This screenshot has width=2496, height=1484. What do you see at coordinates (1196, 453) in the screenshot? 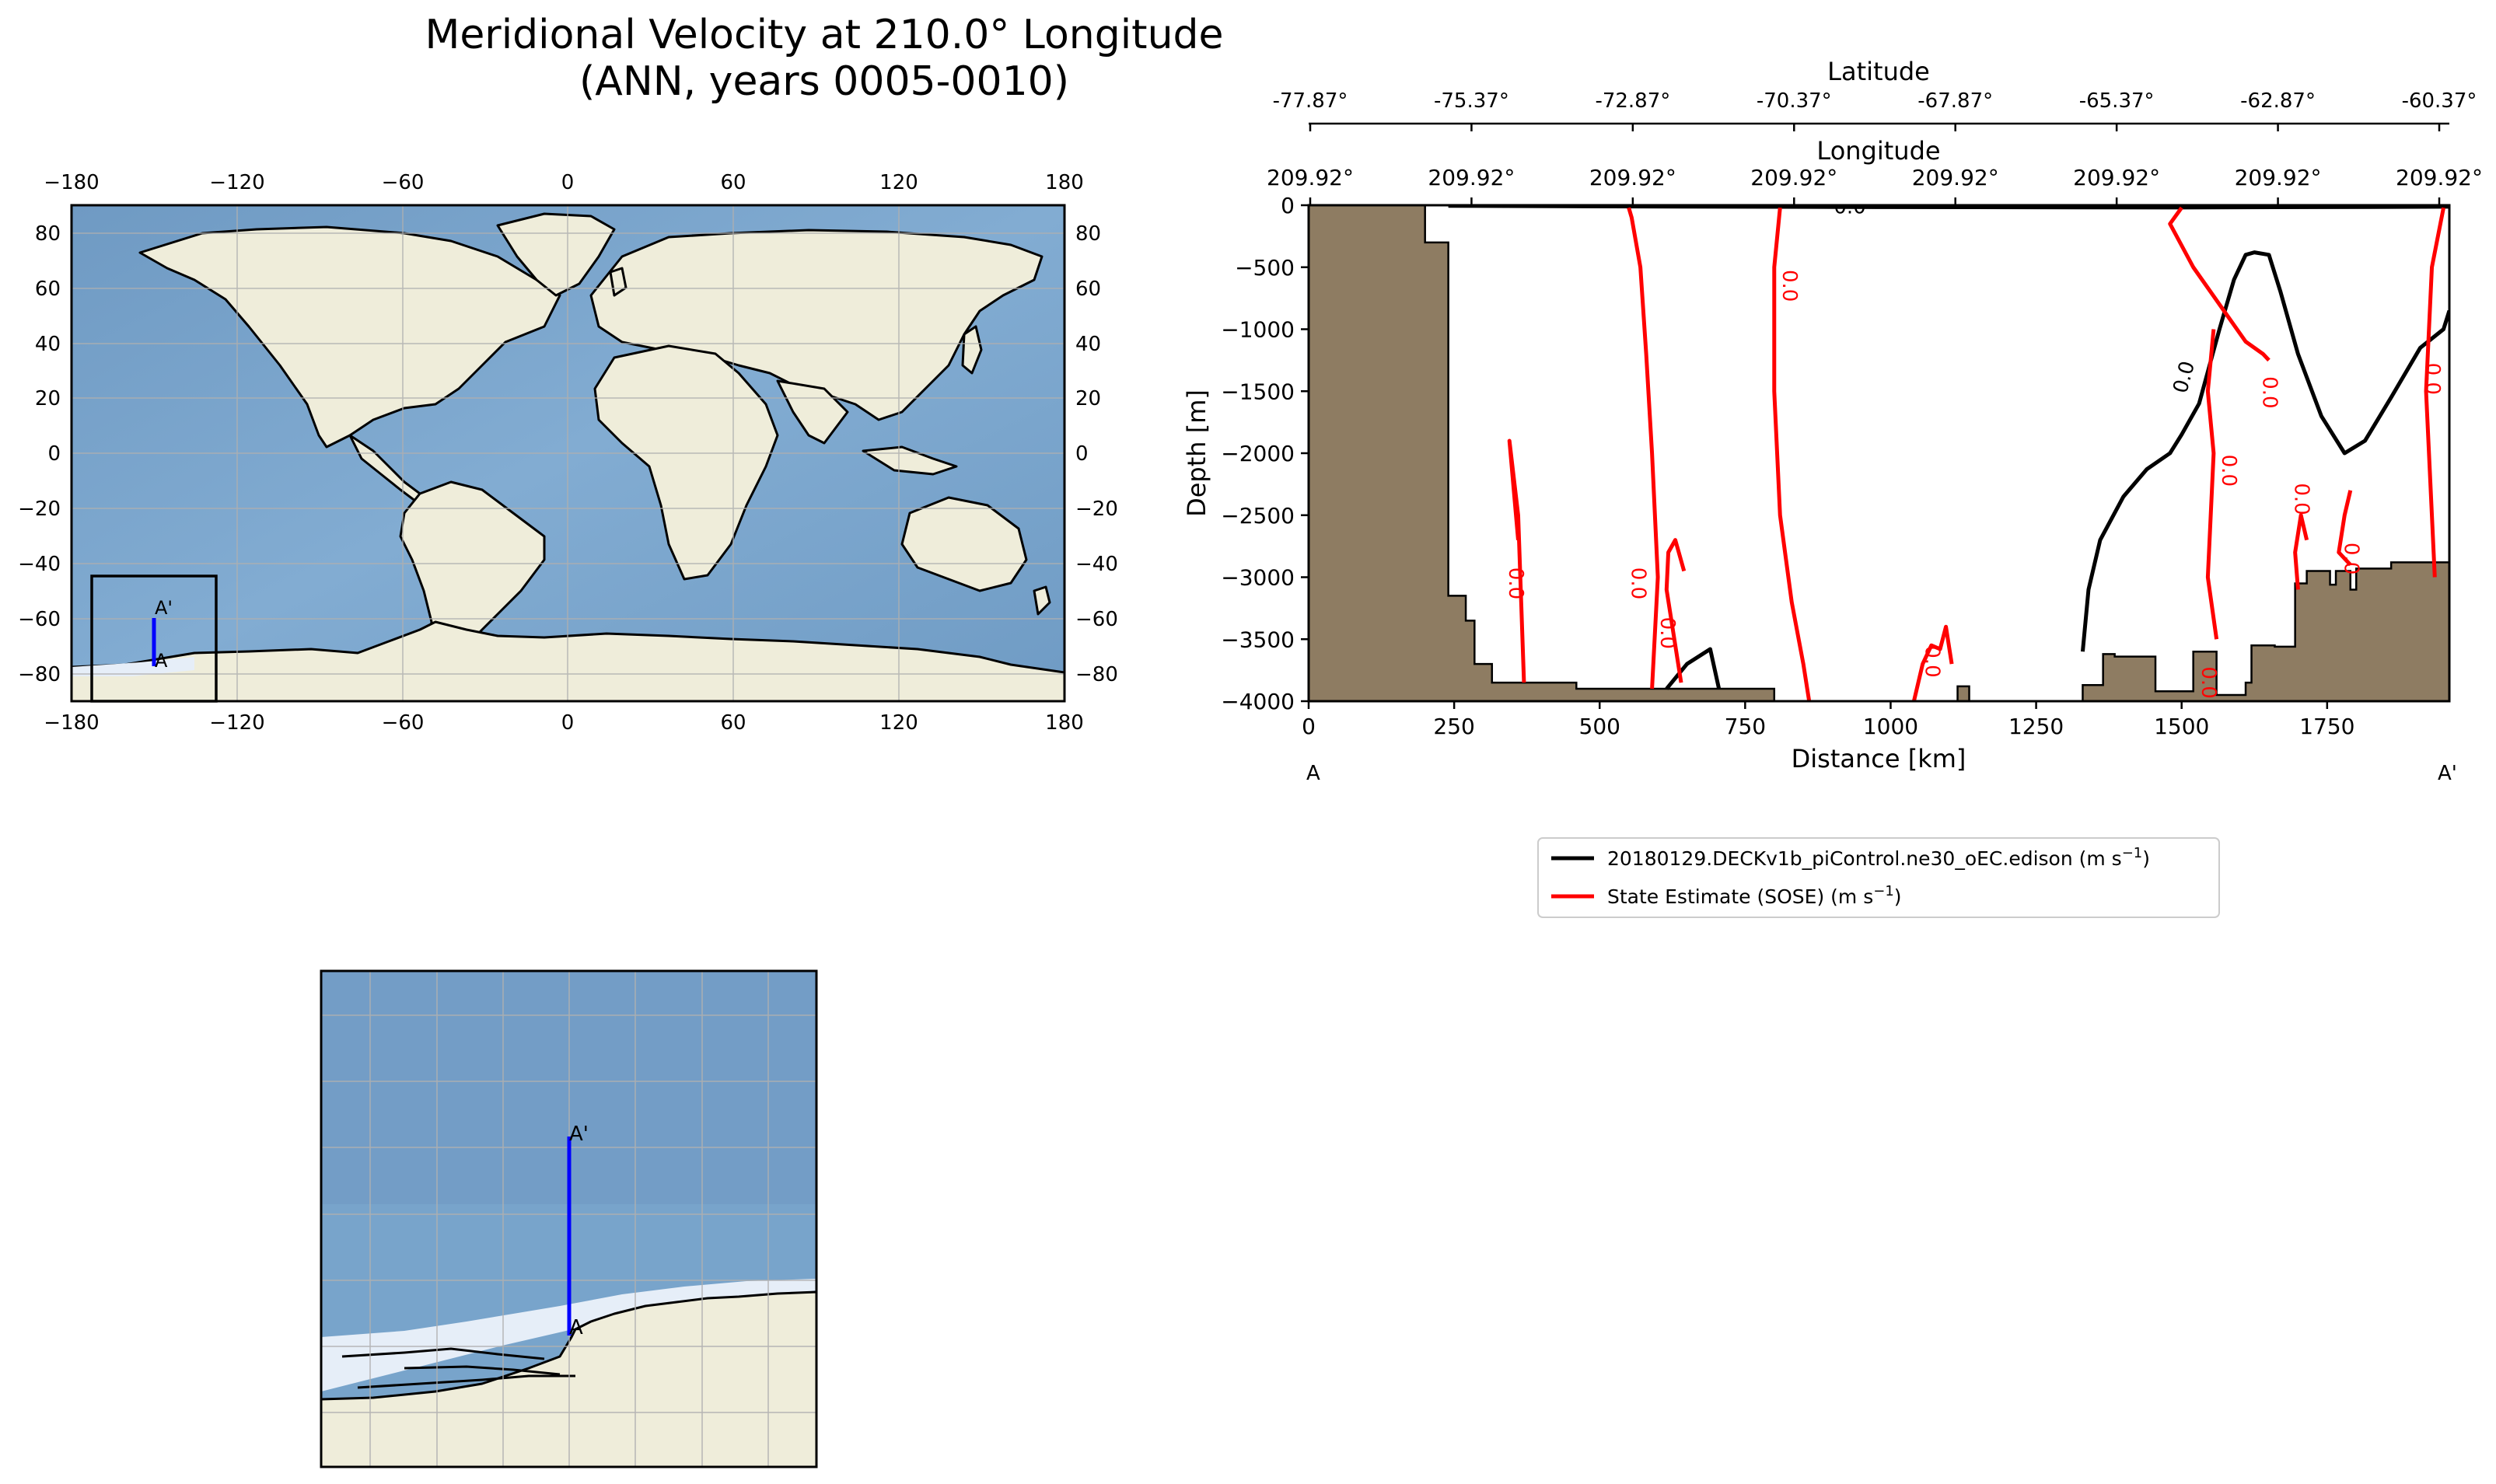
I see `section-ylabel: Depth [m]` at bounding box center [1196, 453].